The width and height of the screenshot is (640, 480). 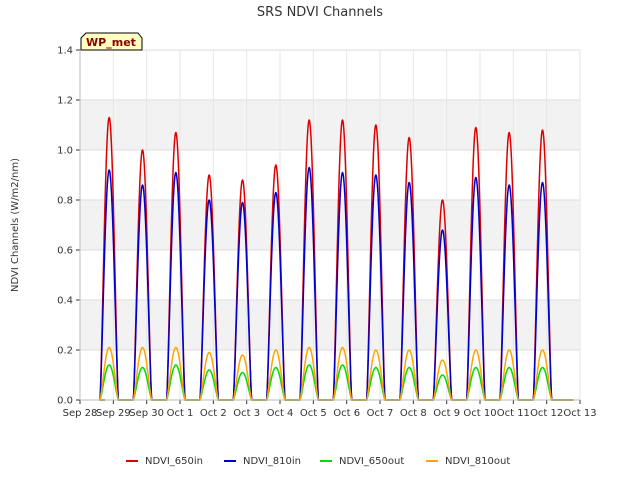 What do you see at coordinates (546, 413) in the screenshot?
I see `x-tick-label: Oct 12` at bounding box center [546, 413].